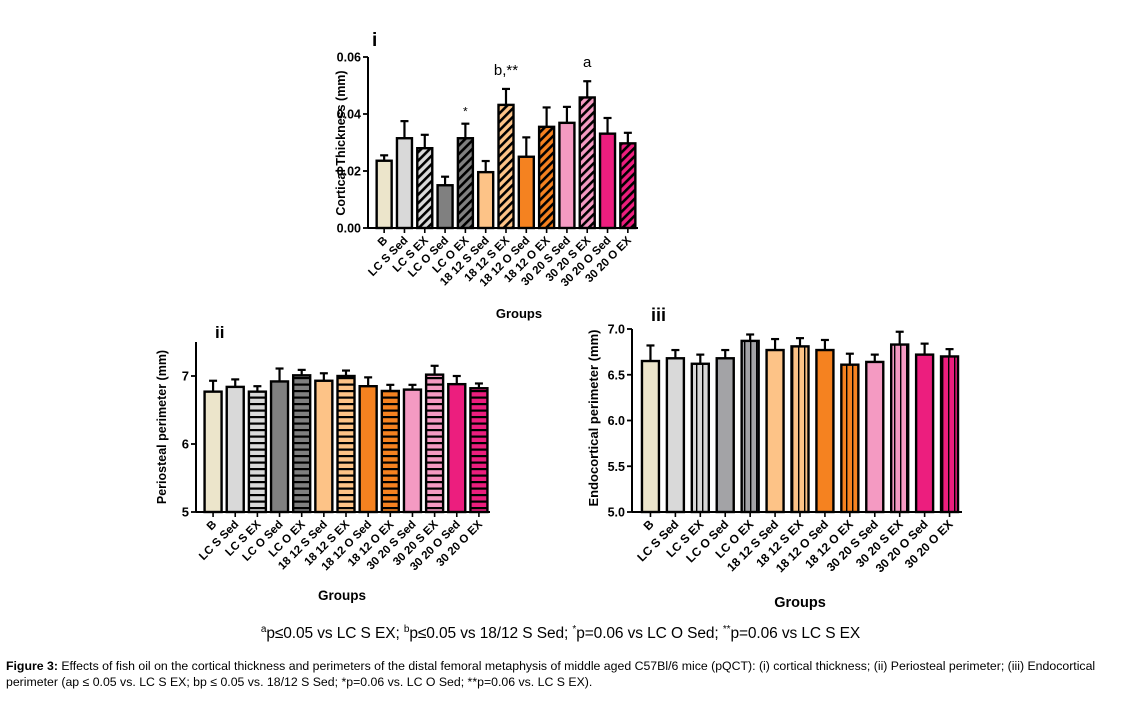 Image resolution: width=1121 pixels, height=706 pixels. Describe the element at coordinates (616, 513) in the screenshot. I see `y-tick-label: 5.0` at that location.